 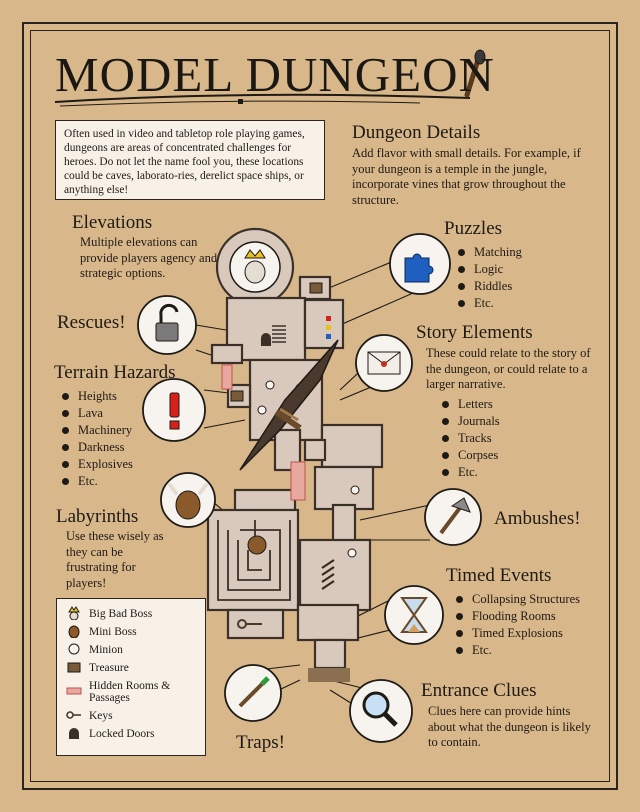 What do you see at coordinates (279, 334) in the screenshot?
I see `stairs` at bounding box center [279, 334].